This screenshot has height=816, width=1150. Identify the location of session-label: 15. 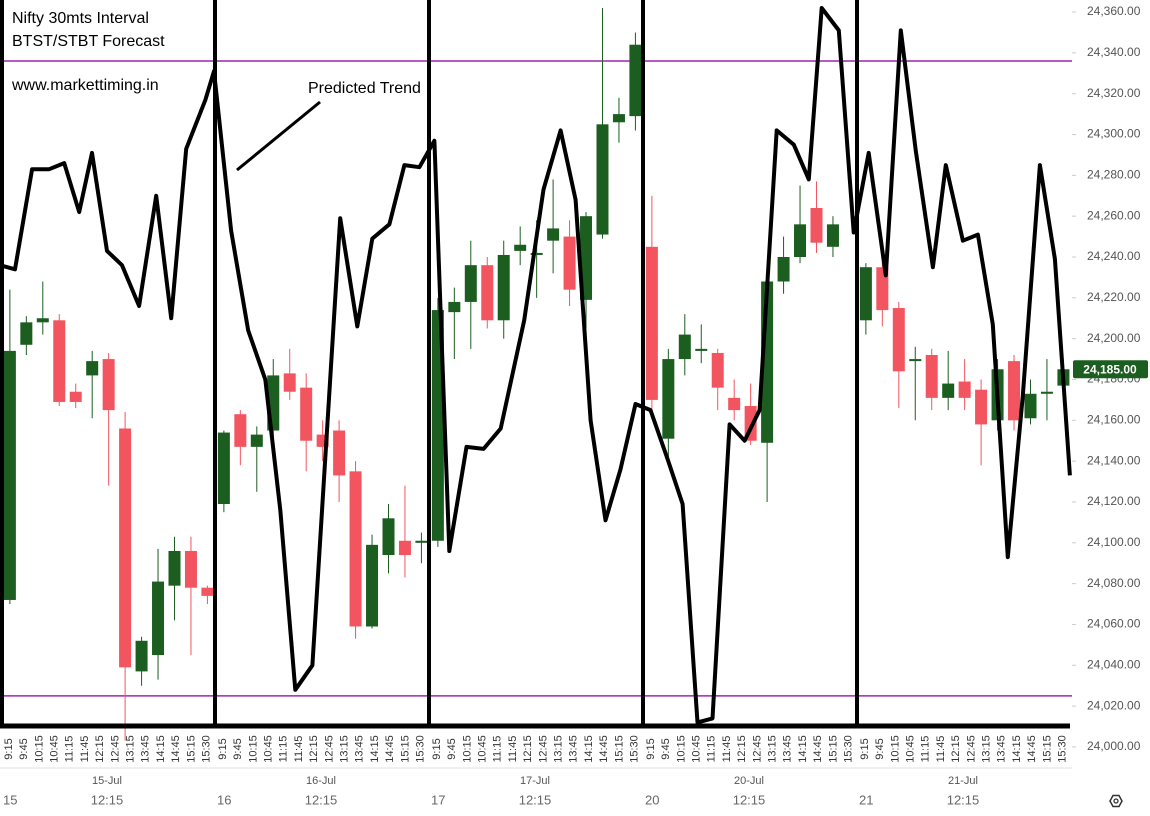
(10, 799).